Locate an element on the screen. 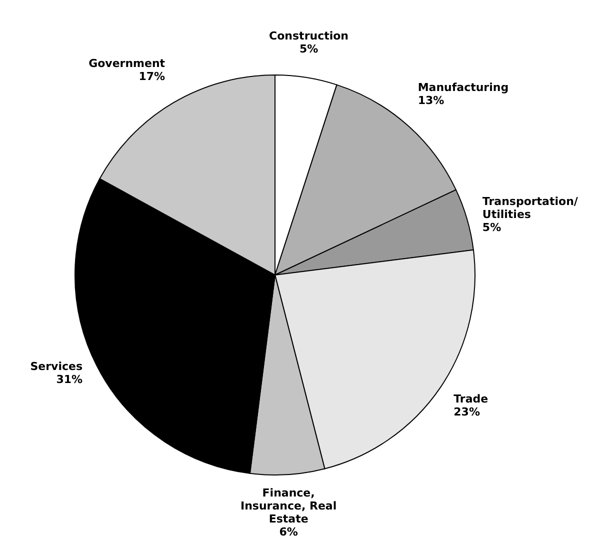 The height and width of the screenshot is (558, 605). data-label: 17% is located at coordinates (152, 77).